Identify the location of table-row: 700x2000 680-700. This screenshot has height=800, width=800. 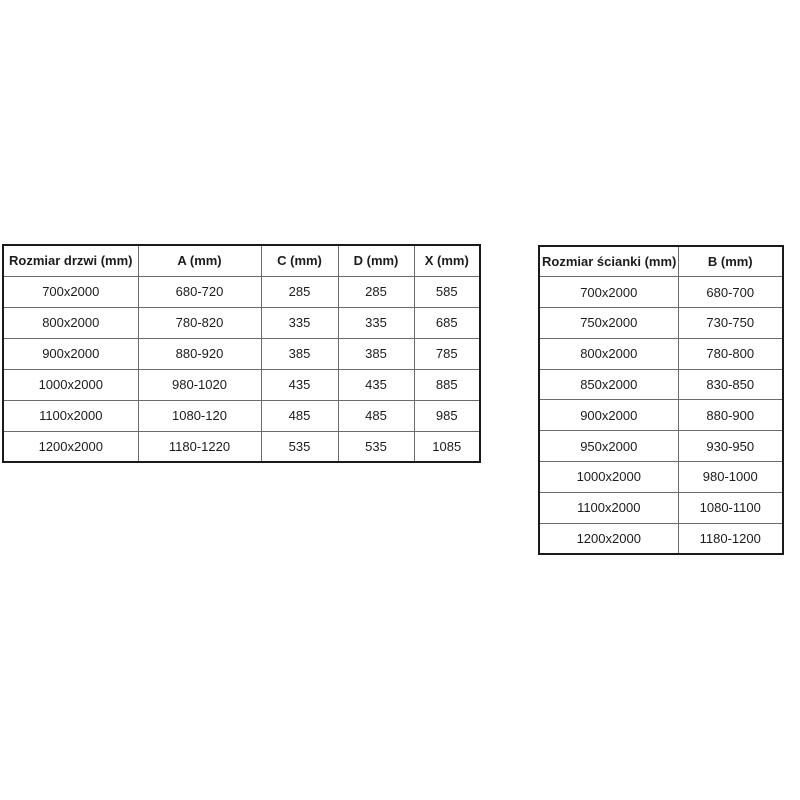
(661, 292).